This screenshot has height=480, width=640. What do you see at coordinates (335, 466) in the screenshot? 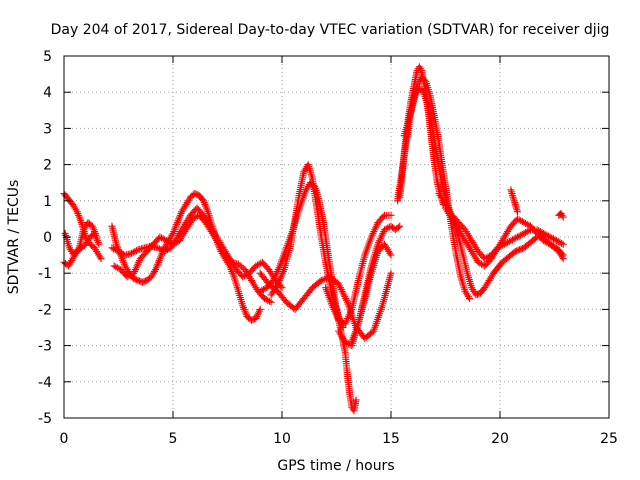
I see `x-axis-label: GPS time / hours` at bounding box center [335, 466].